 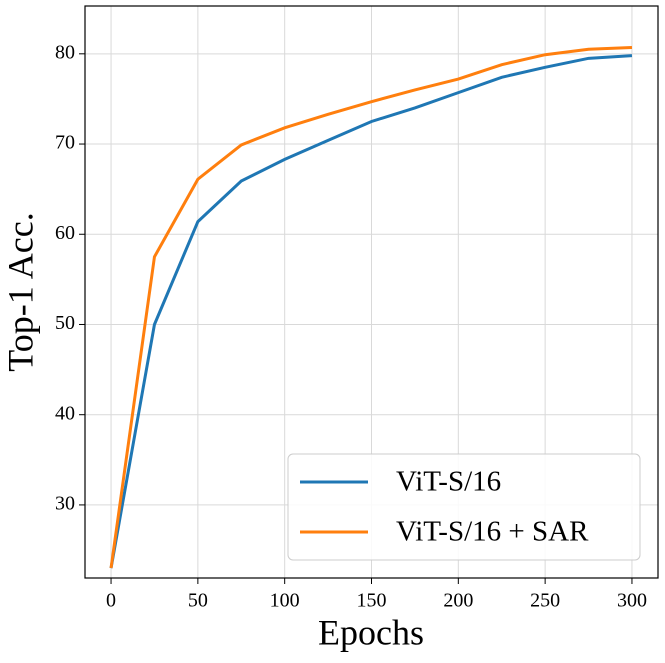 What do you see at coordinates (65, 143) in the screenshot?
I see `y-tick-label: 70` at bounding box center [65, 143].